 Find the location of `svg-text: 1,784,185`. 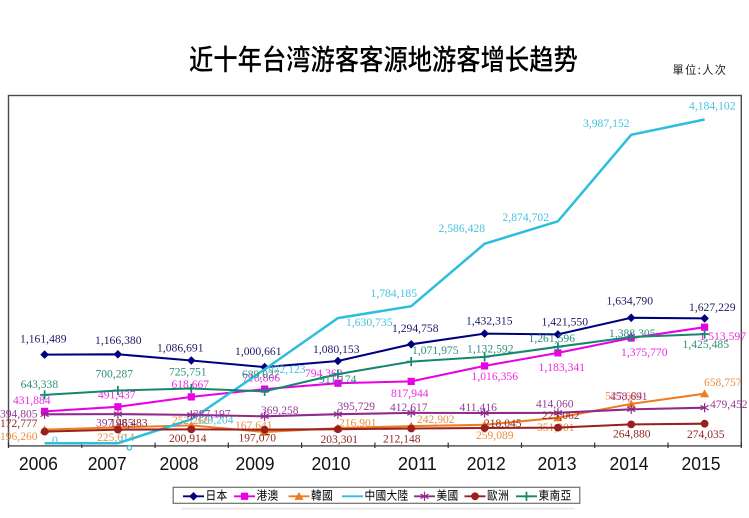

svg-text: 1,784,185 is located at coordinates (394, 293).